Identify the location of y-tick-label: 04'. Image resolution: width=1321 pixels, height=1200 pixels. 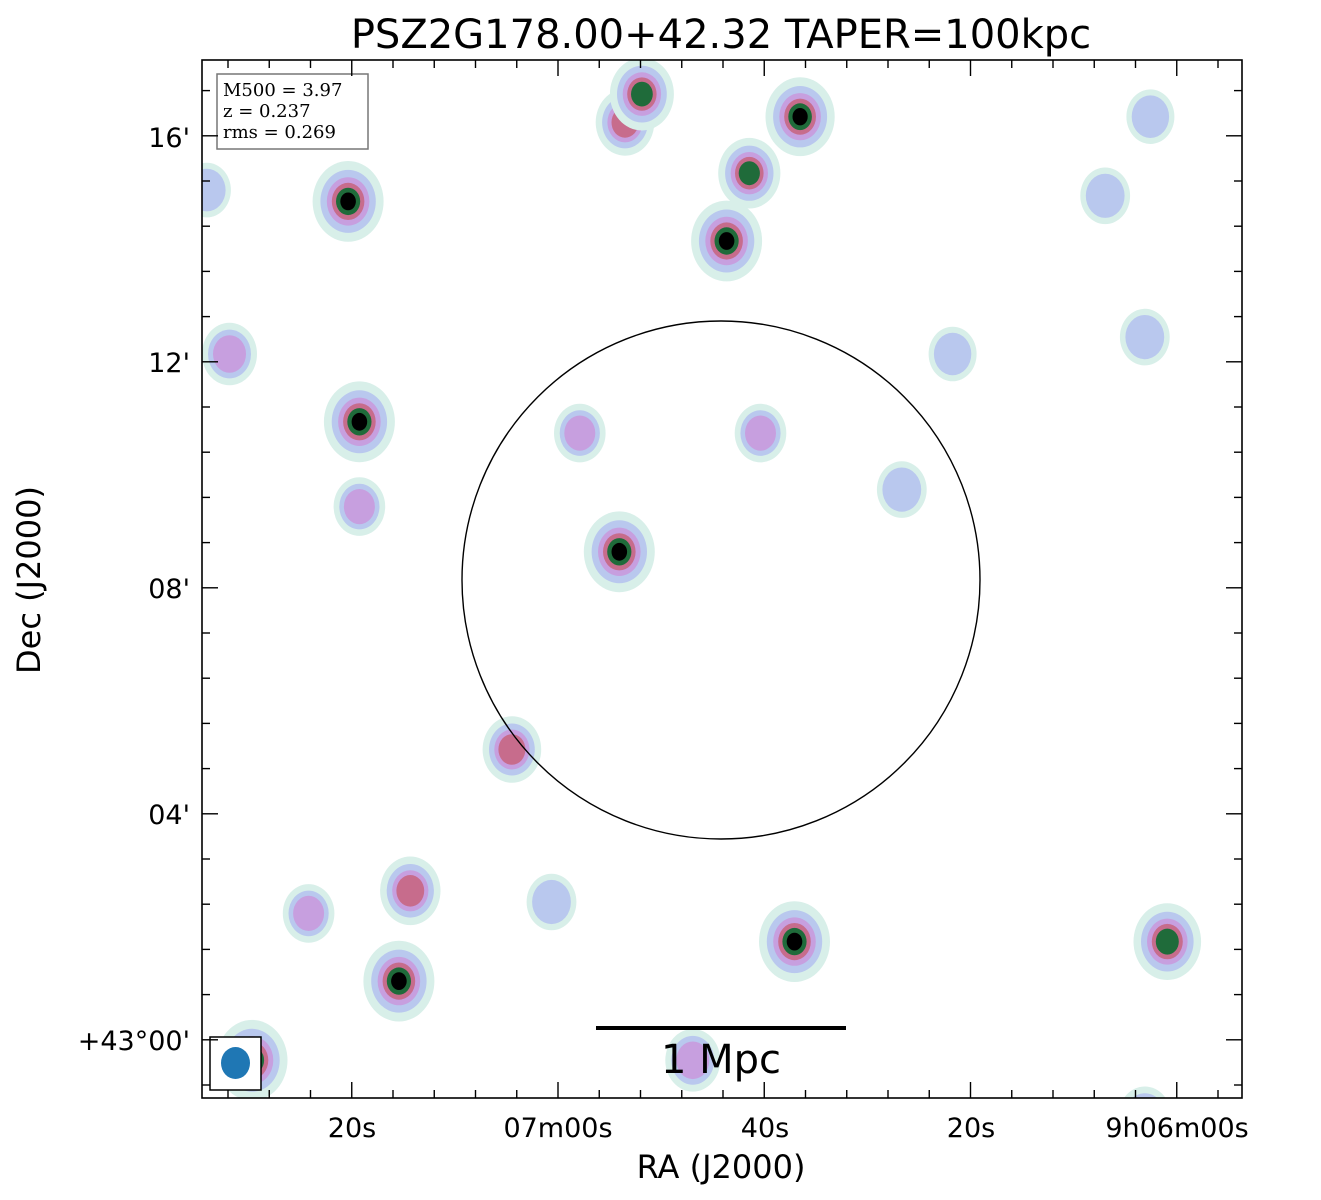
(169, 815).